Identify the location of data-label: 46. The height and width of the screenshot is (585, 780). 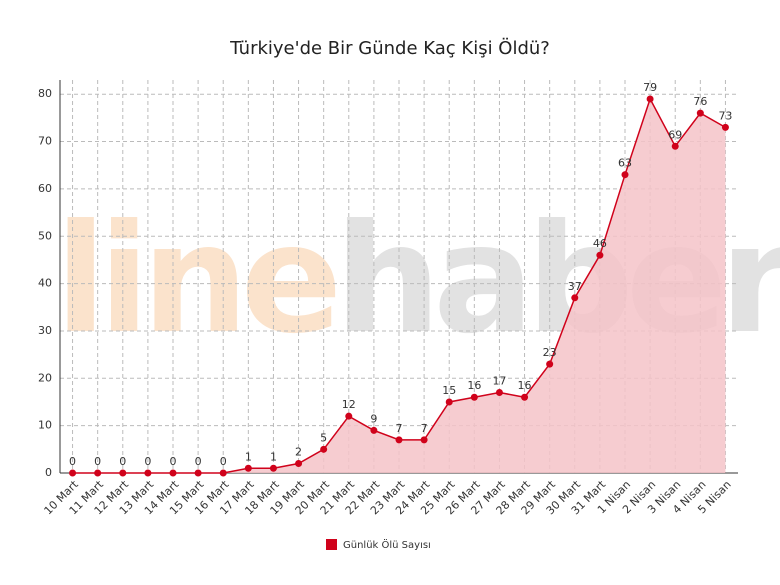
(600, 243).